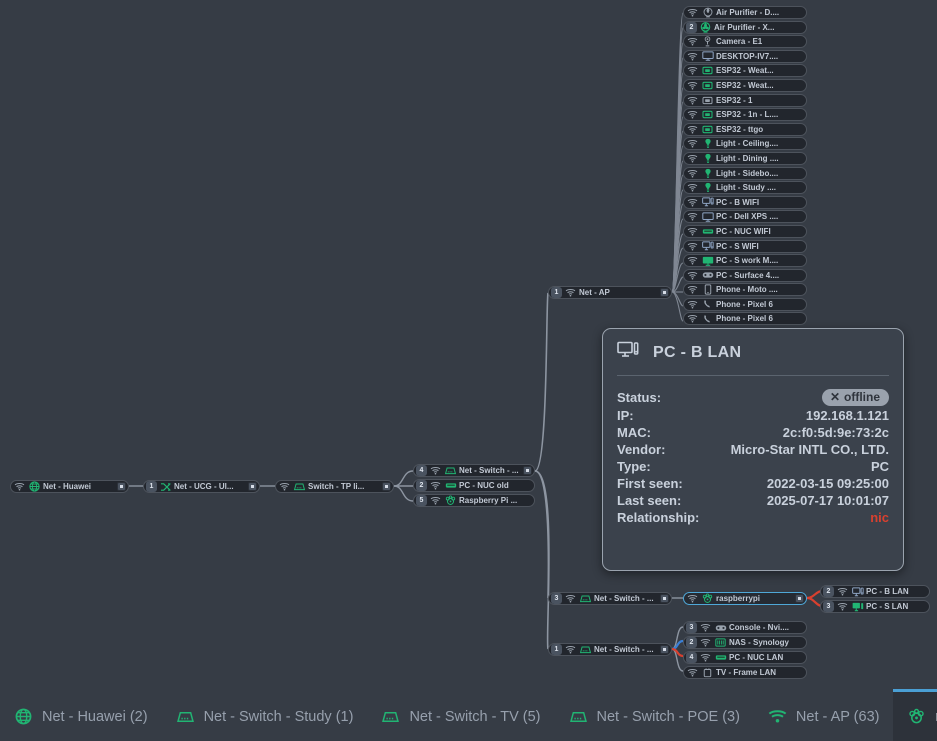  Describe the element at coordinates (857, 606) in the screenshot. I see `desktop-green-icon` at that location.